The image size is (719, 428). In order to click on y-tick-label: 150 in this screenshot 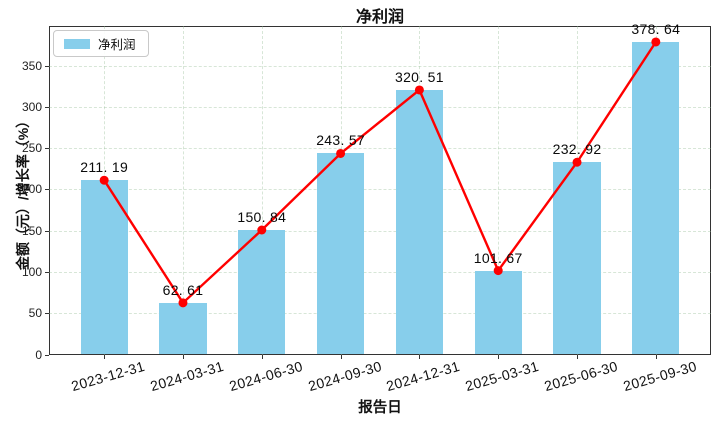, I will do `click(31, 230)`.